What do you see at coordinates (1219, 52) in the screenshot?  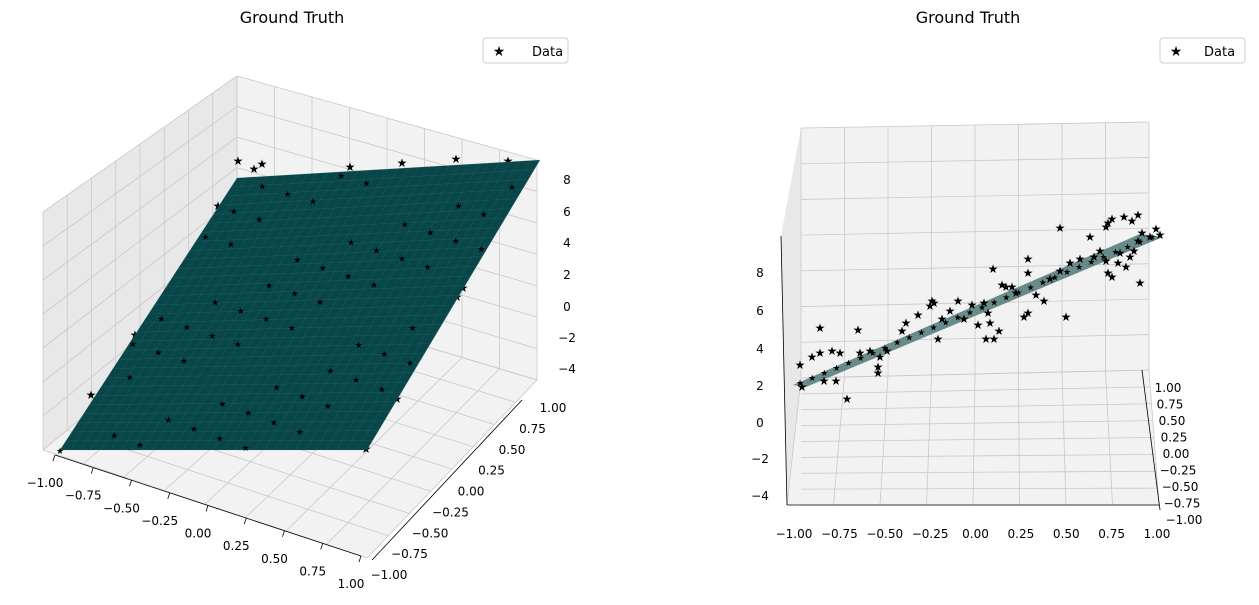 I see `right-legend-label: Data` at bounding box center [1219, 52].